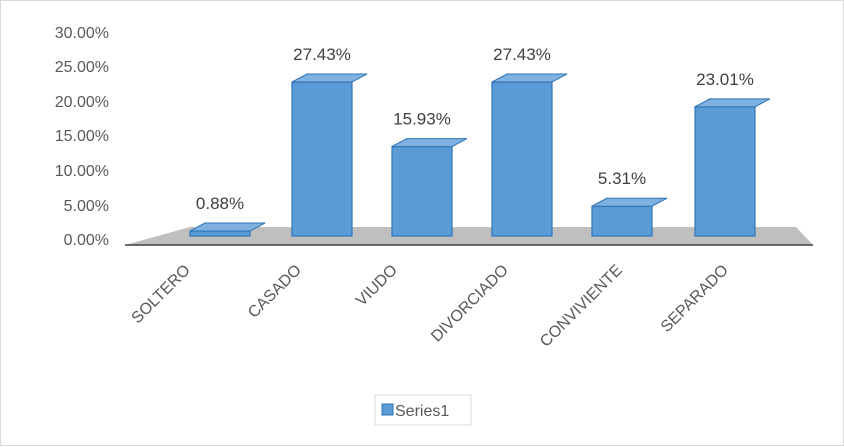 The height and width of the screenshot is (447, 844). What do you see at coordinates (82, 102) in the screenshot?
I see `y-tick-label: 20.00%` at bounding box center [82, 102].